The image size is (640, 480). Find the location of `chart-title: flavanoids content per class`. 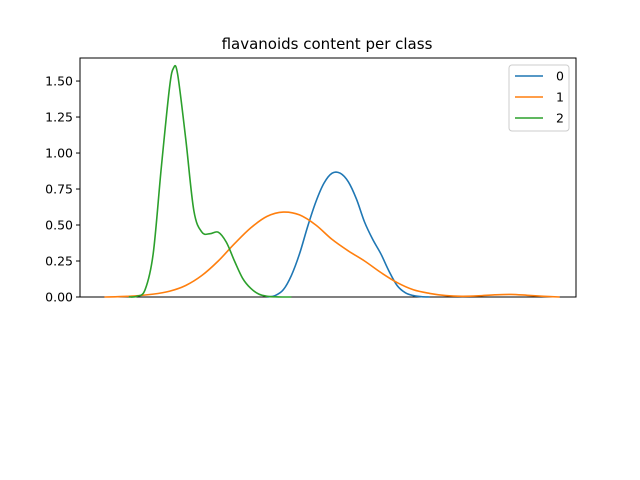

chart-title: flavanoids content per class is located at coordinates (327, 44).